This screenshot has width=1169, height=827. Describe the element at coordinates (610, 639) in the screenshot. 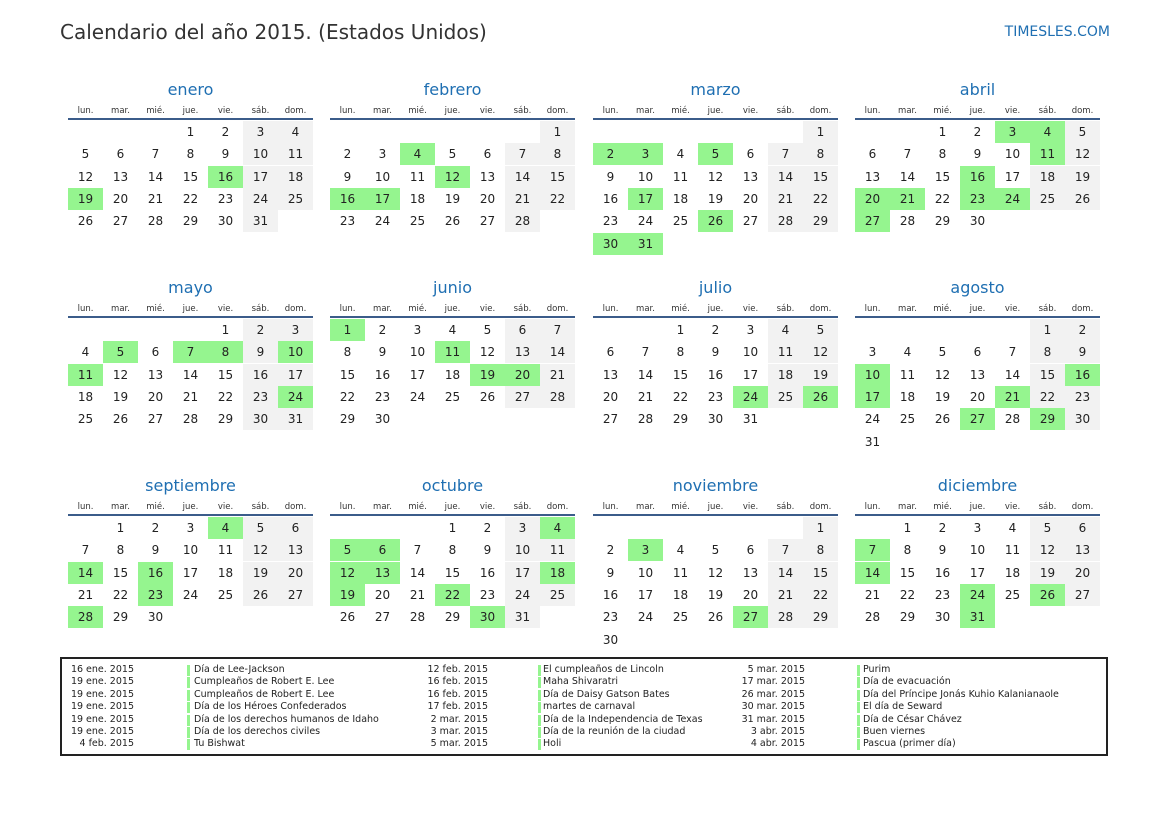

I see `day-cell: 30` at that location.